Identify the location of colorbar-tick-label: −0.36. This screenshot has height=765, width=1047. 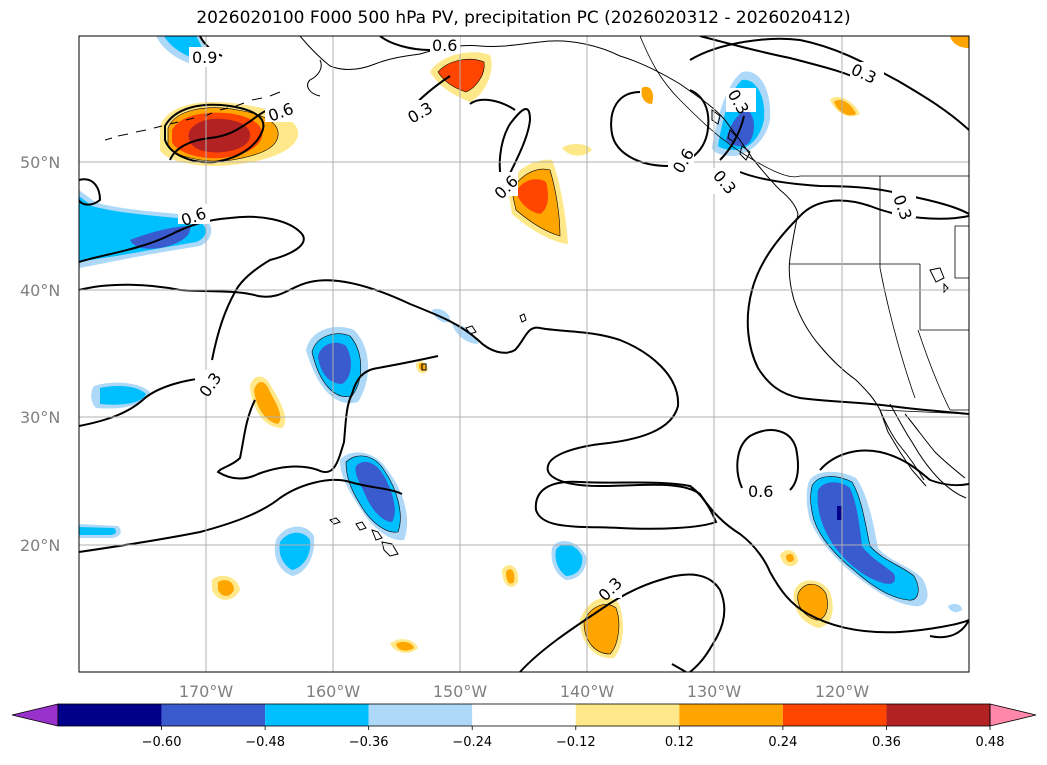
(369, 742).